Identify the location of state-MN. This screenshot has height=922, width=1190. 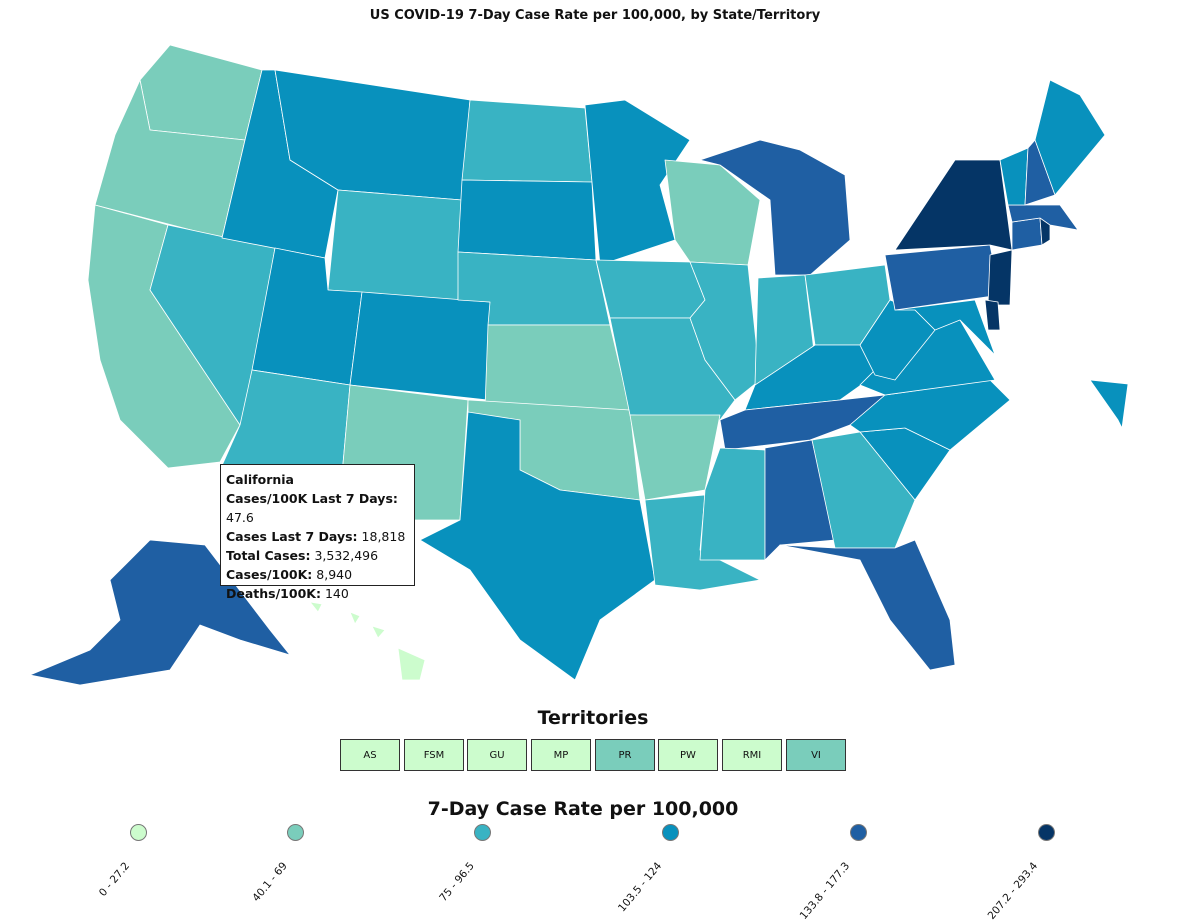
(637, 182).